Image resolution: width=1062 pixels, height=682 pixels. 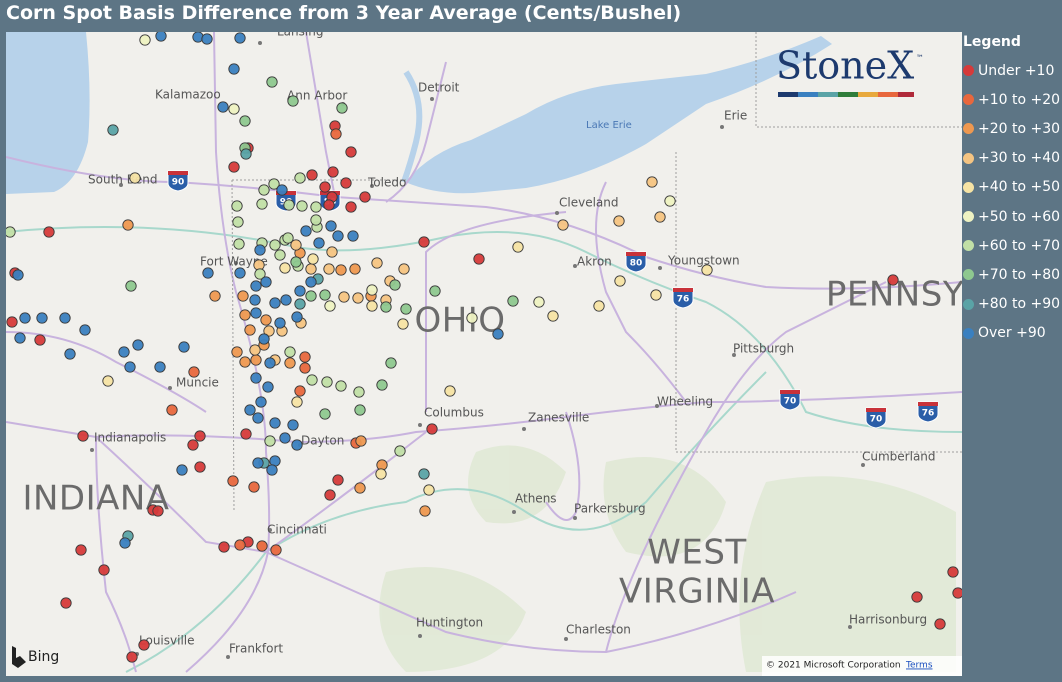 I want to click on provider: Bing, so click(x=35, y=657).